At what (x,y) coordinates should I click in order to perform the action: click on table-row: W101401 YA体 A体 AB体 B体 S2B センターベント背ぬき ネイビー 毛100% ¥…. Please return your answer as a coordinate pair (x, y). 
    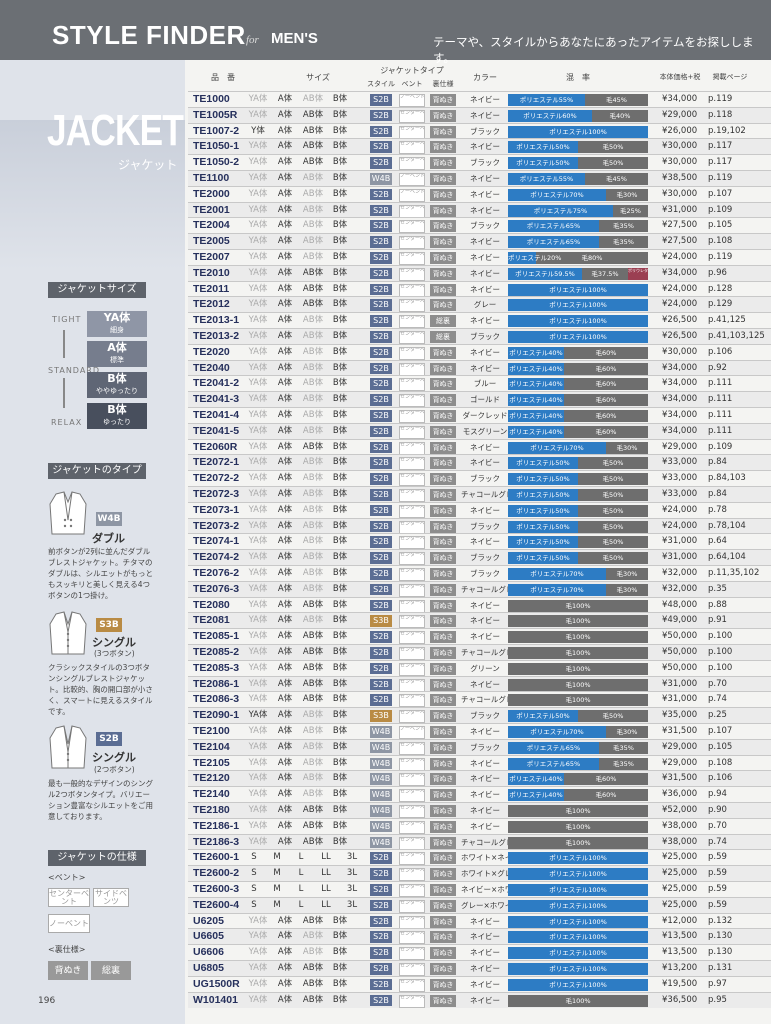
    Looking at the image, I should click on (479, 1000).